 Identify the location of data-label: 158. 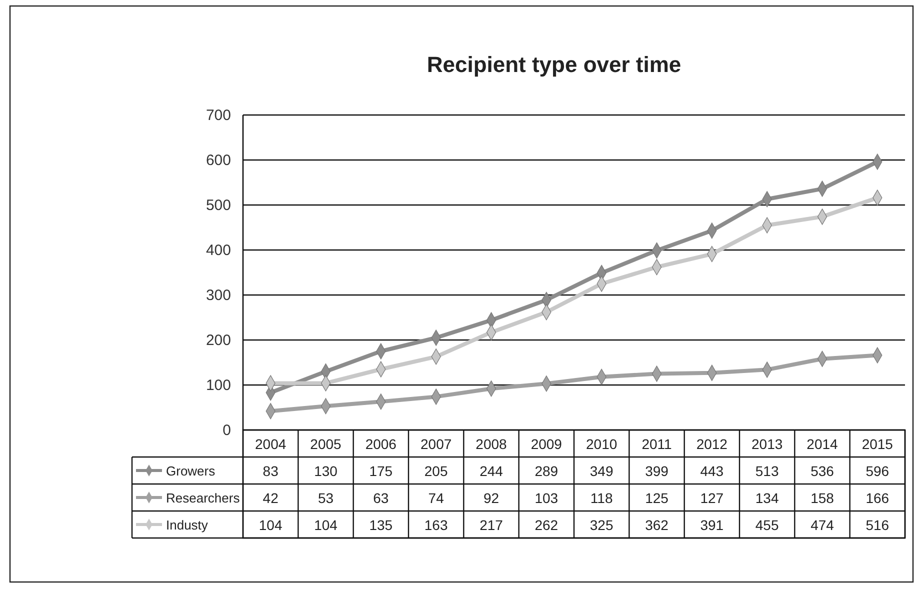
(822, 498).